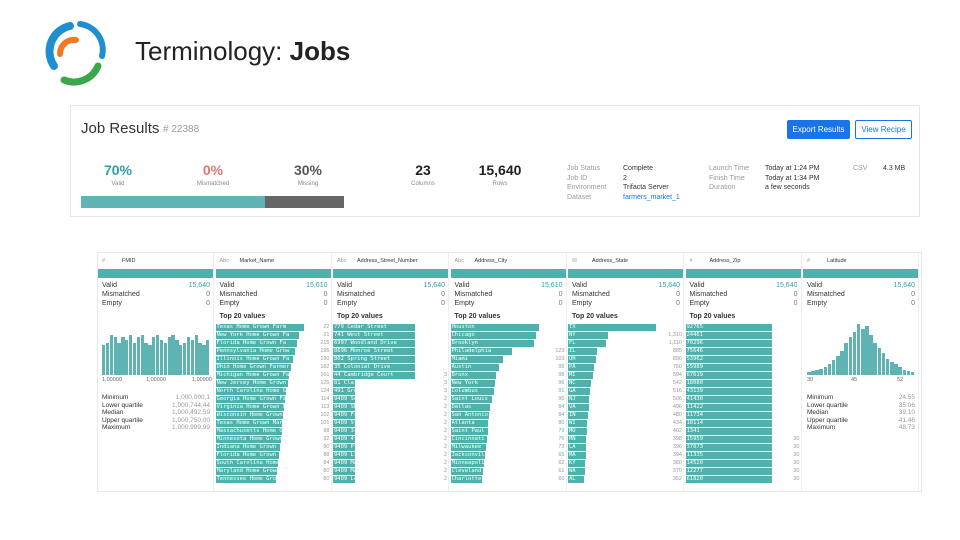  Describe the element at coordinates (390, 391) in the screenshot. I see `top-value-row: 491 Grove St 3` at that location.